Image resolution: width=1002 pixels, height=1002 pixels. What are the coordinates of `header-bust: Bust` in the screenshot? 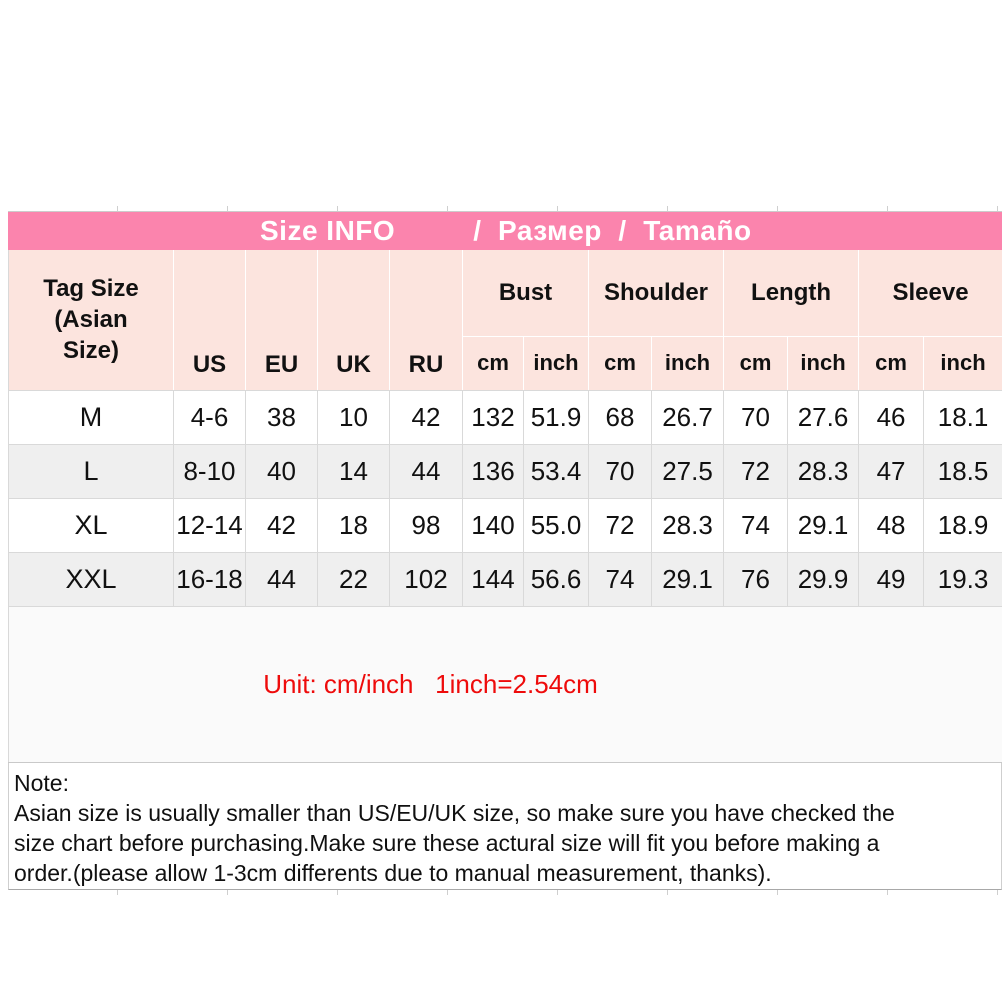 It's located at (525, 293).